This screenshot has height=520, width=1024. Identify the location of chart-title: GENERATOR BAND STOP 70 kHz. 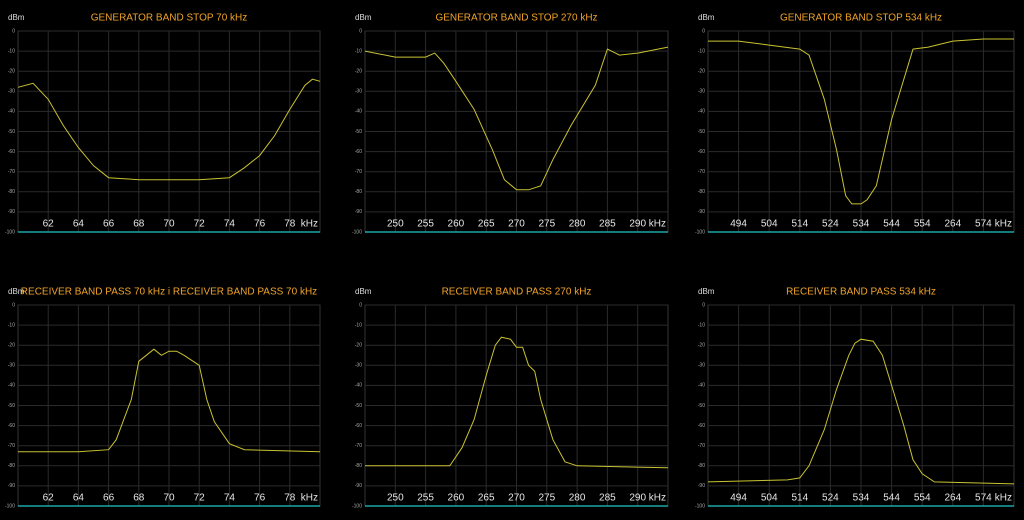
(169, 18).